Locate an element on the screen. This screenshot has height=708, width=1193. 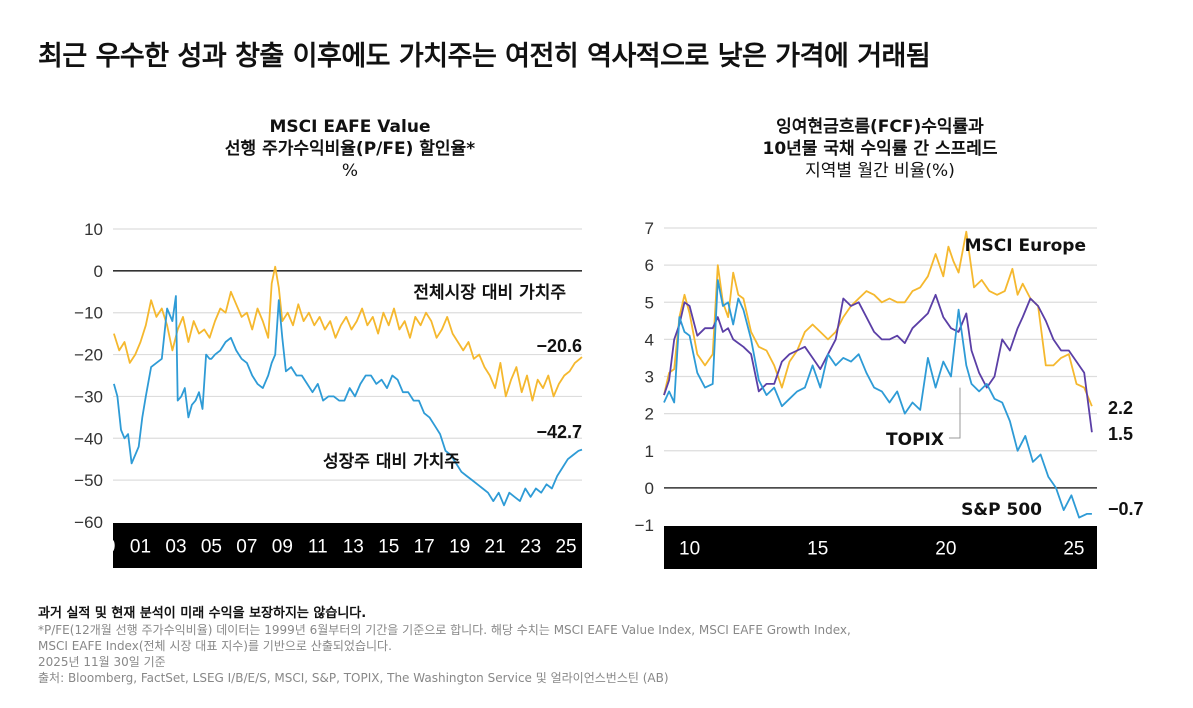
x-tick-label: 03 is located at coordinates (175, 547).